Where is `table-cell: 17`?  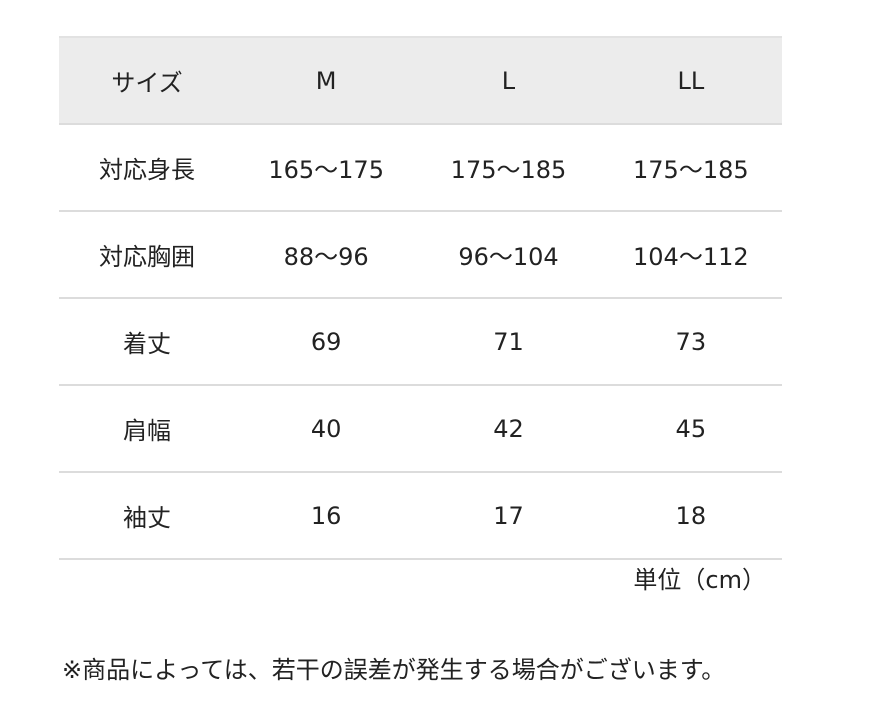 table-cell: 17 is located at coordinates (508, 516).